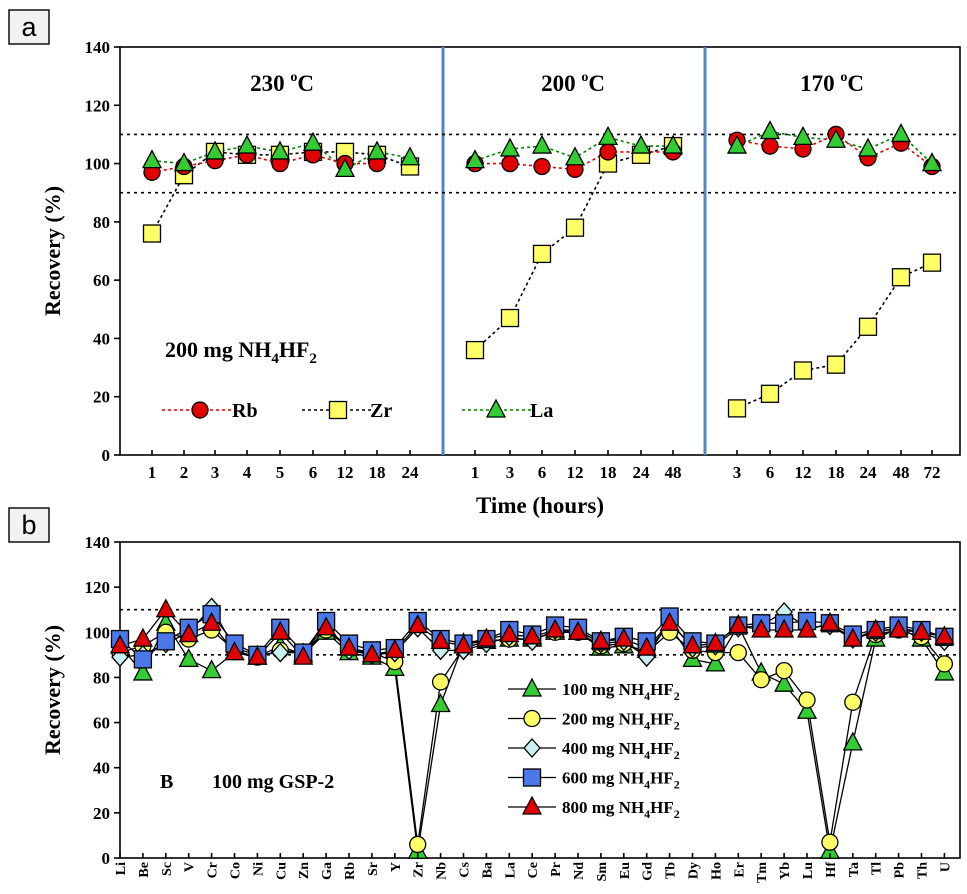 The height and width of the screenshot is (894, 967). Describe the element at coordinates (465, 869) in the screenshot. I see `panel-b-x-tick-label: Cs` at that location.